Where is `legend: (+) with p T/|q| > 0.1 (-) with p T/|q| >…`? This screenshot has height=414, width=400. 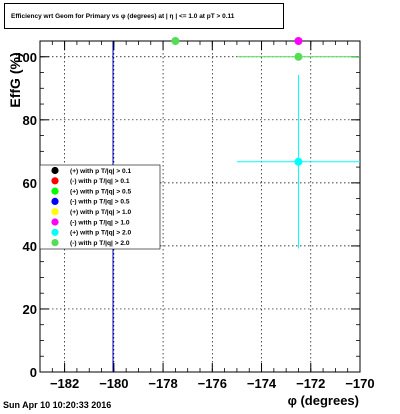
legend: (+) with p T/|q| > 0.1 (-) with p T/|q| >… is located at coordinates (100, 207).